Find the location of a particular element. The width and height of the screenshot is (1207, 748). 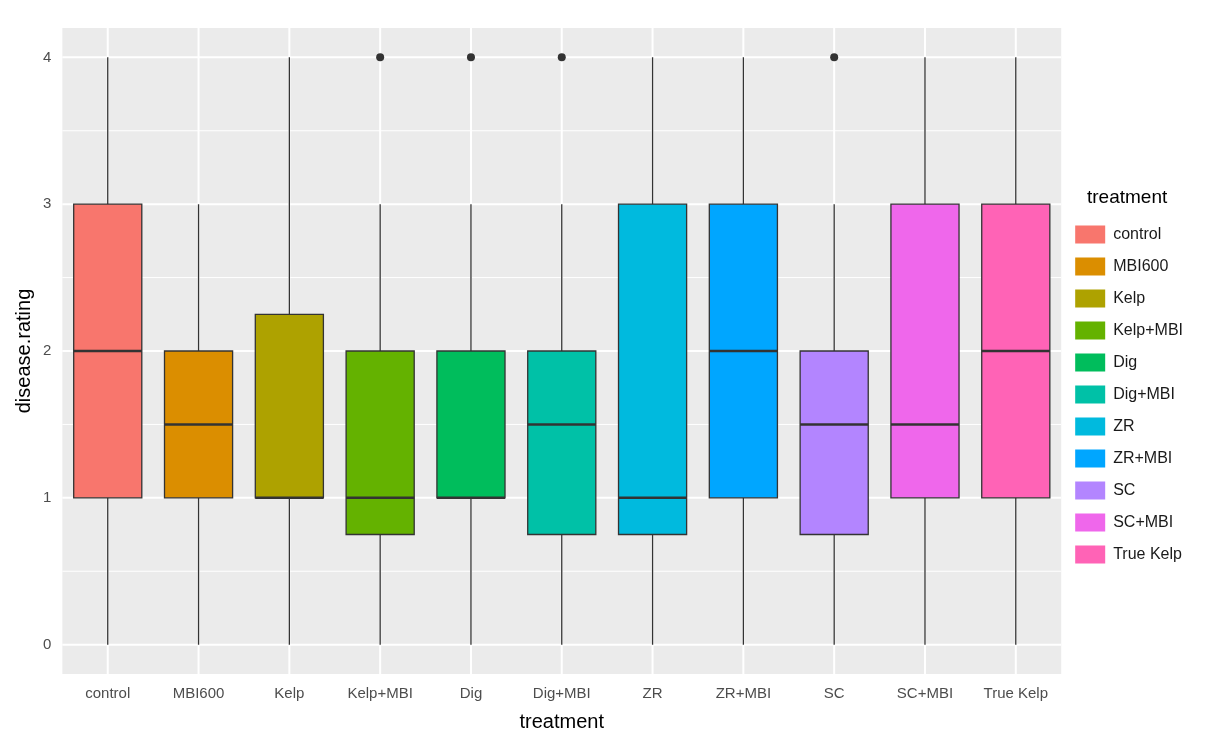

legend-label: Dig+MBI is located at coordinates (1144, 393).